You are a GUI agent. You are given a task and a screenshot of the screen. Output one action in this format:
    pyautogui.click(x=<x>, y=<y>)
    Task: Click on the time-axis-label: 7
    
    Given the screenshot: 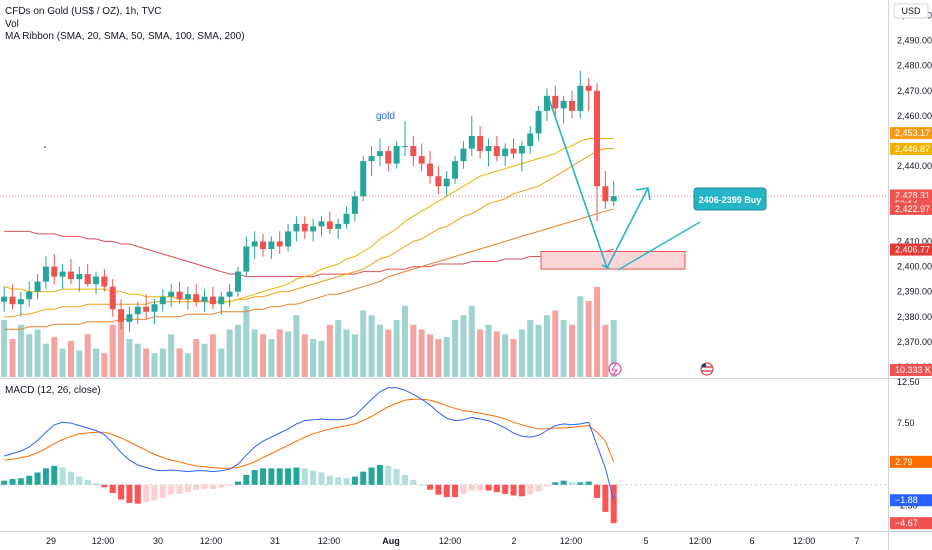 What is the action you would take?
    pyautogui.click(x=856, y=541)
    